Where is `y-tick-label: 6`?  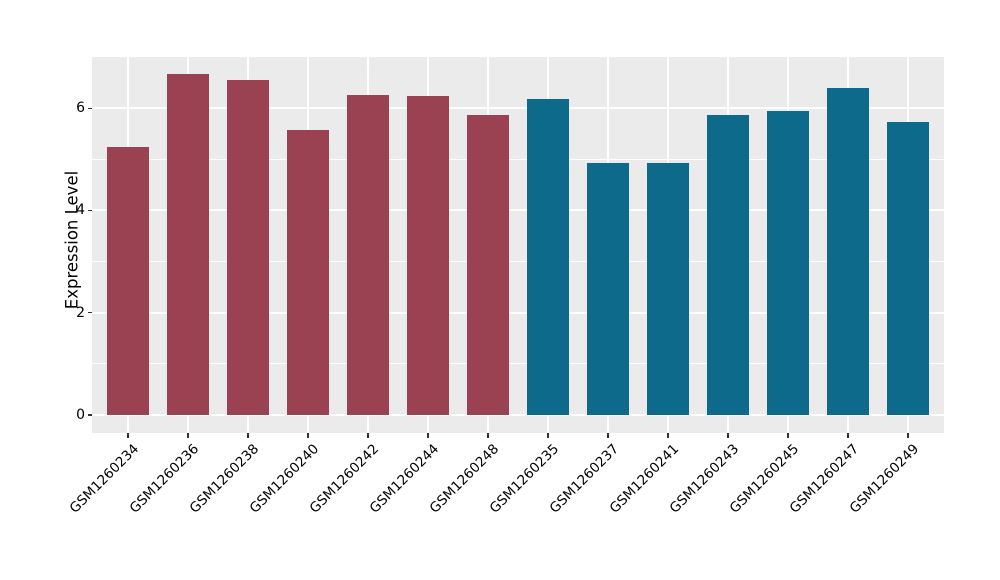 y-tick-label: 6 is located at coordinates (80, 108).